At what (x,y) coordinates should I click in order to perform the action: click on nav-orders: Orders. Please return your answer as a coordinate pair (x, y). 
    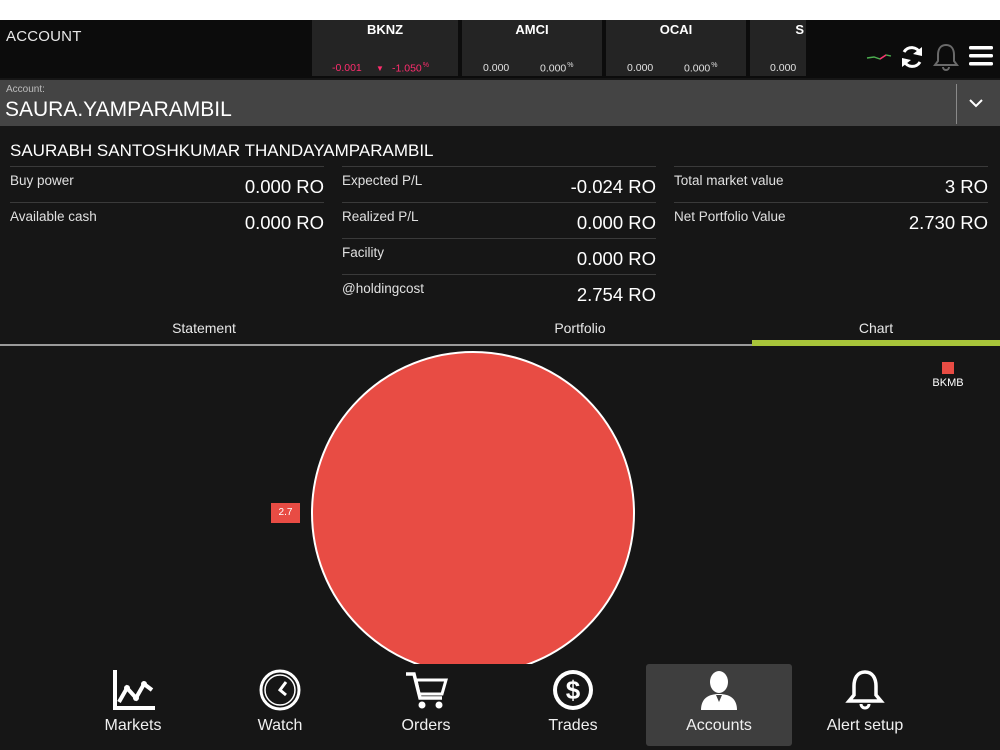
    Looking at the image, I should click on (426, 705).